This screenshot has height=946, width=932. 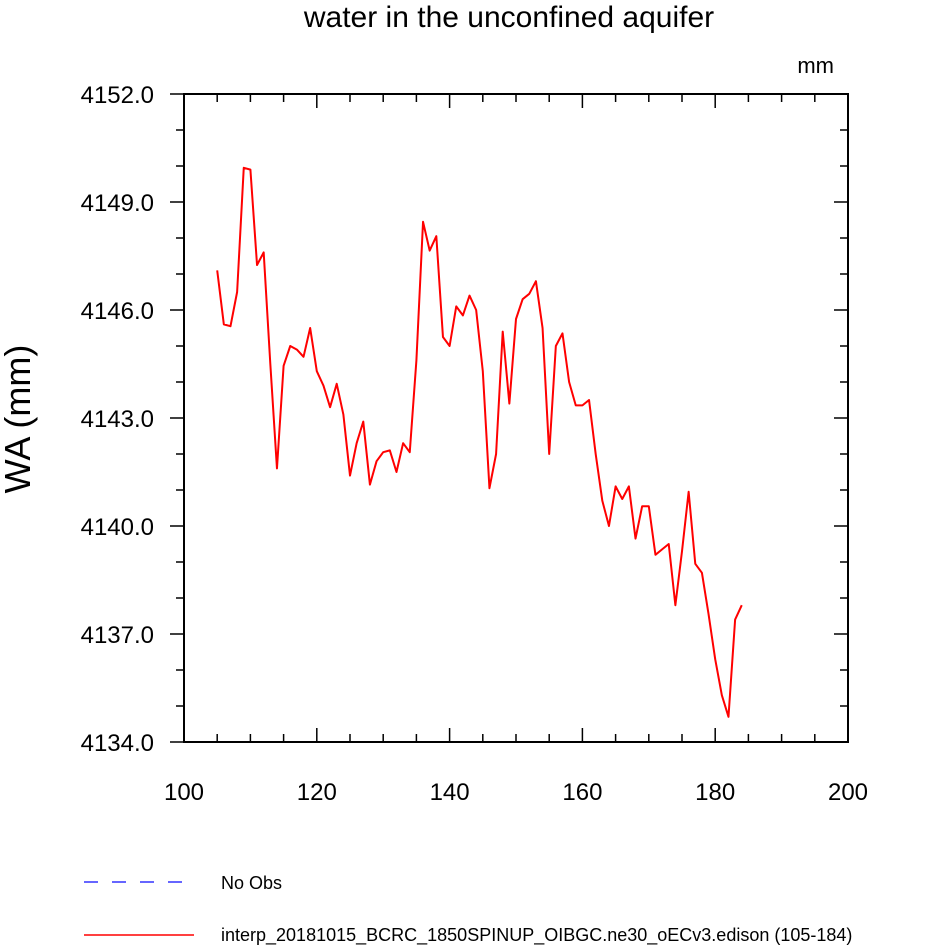 What do you see at coordinates (117, 635) in the screenshot?
I see `y-tick-label: 4137.0` at bounding box center [117, 635].